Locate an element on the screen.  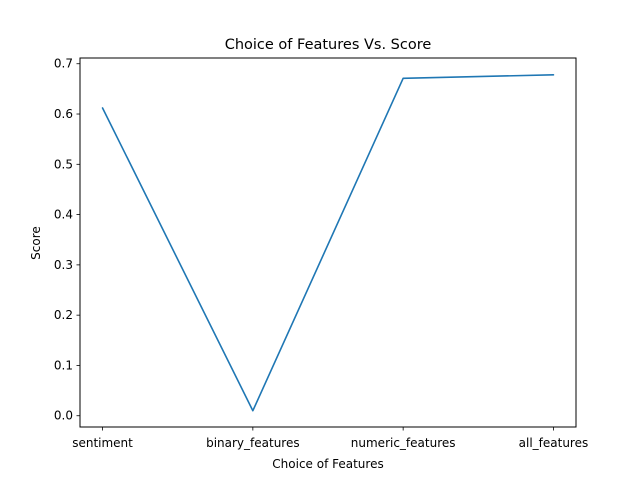
y-axis-title: Score is located at coordinates (36, 243).